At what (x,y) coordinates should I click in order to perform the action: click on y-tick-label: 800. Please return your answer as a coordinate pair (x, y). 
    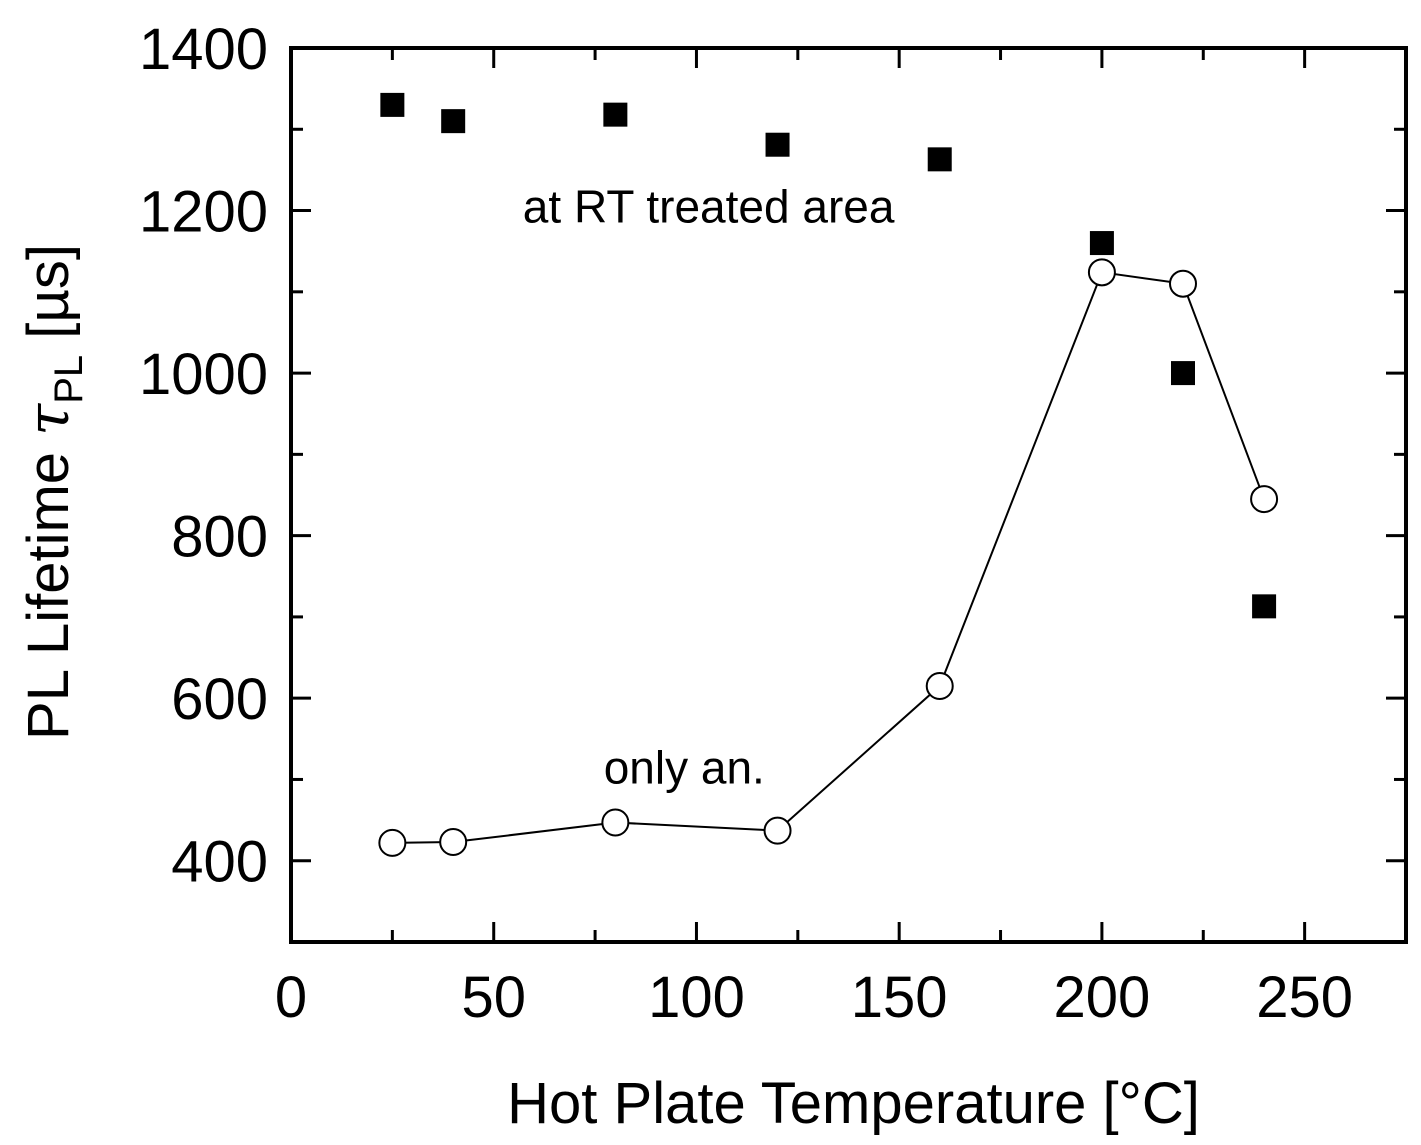
    Looking at the image, I should click on (219, 537).